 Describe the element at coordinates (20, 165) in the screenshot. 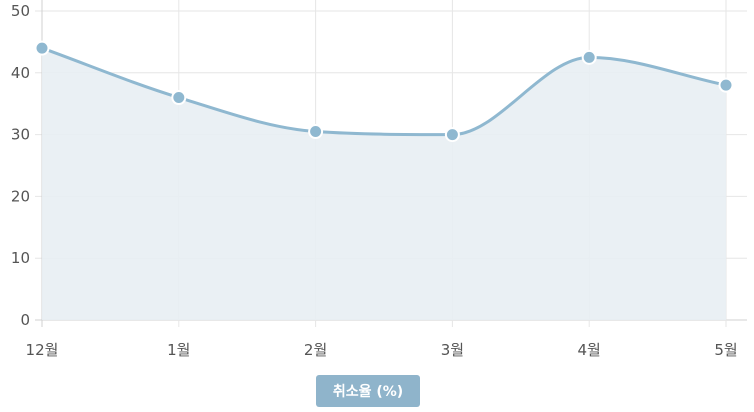

I see `y-axis-labels: 0 10 20 30 40 50` at that location.